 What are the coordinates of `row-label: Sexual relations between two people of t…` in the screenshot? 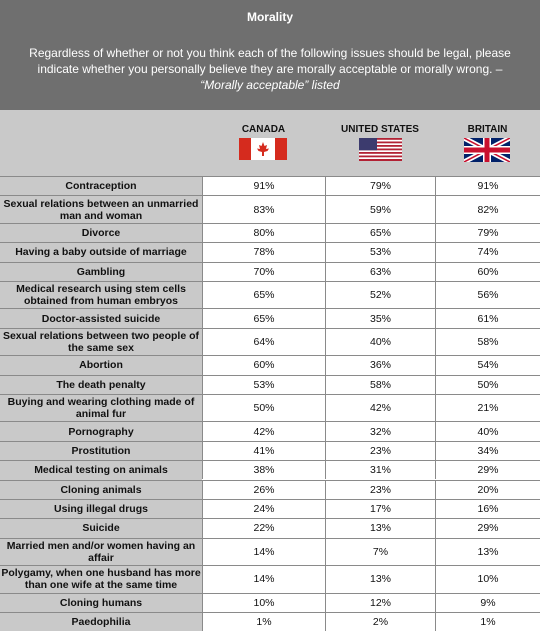 It's located at (101, 342).